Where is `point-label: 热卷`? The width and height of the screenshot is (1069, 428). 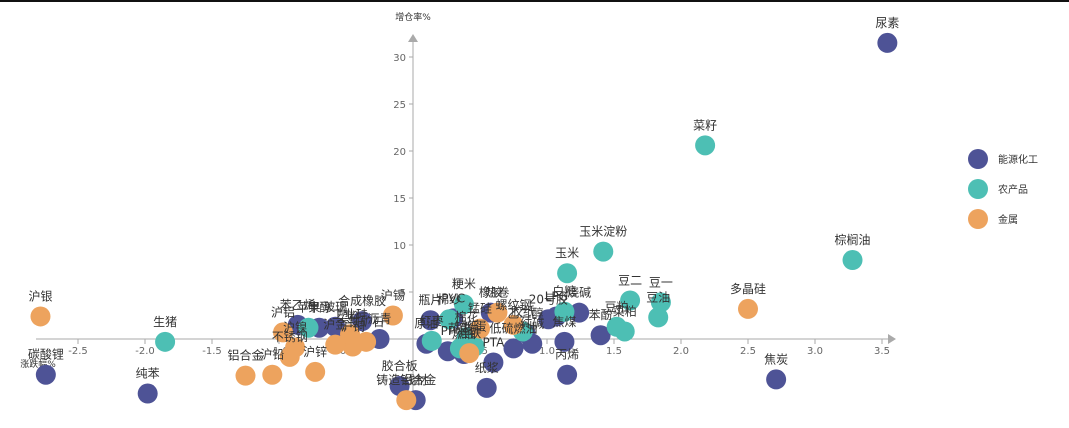
point-label: 热卷 is located at coordinates (497, 292).